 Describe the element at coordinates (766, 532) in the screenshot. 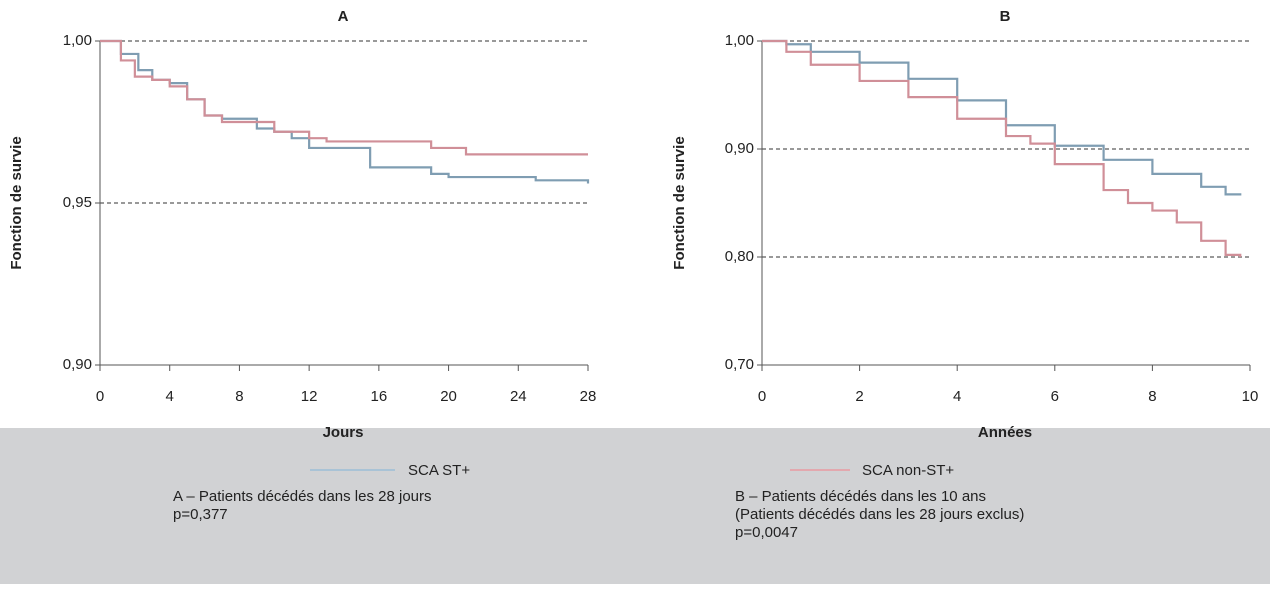

I see `note: p=0,0047` at that location.